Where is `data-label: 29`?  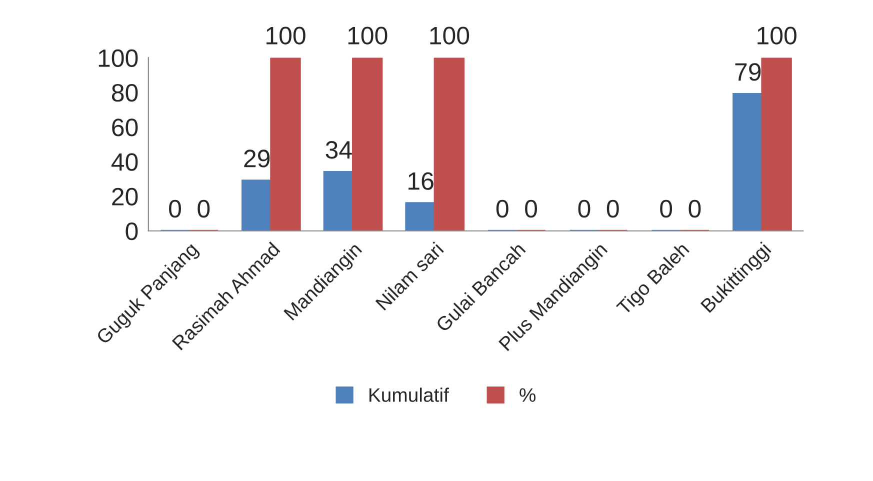
data-label: 29 is located at coordinates (257, 159).